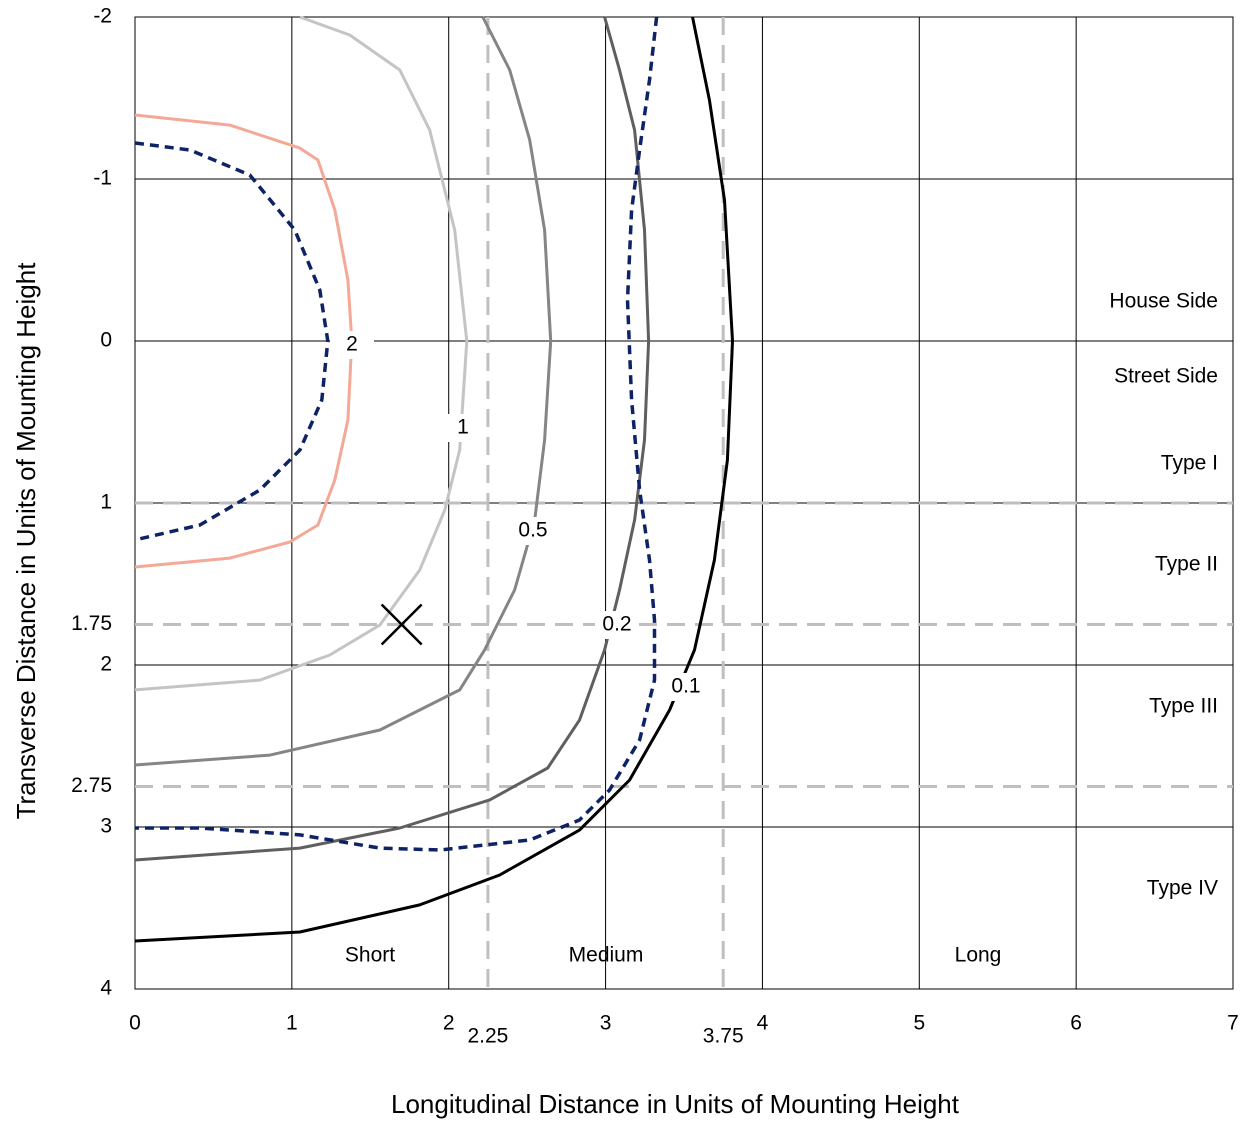 The height and width of the screenshot is (1124, 1242). Describe the element at coordinates (106, 502) in the screenshot. I see `y-tick-label: 1` at that location.